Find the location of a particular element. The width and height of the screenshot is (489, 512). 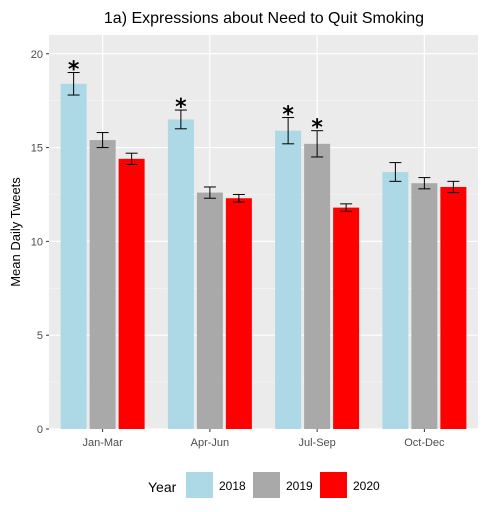

x-tick-label: Jul-Sep is located at coordinates (316, 443).